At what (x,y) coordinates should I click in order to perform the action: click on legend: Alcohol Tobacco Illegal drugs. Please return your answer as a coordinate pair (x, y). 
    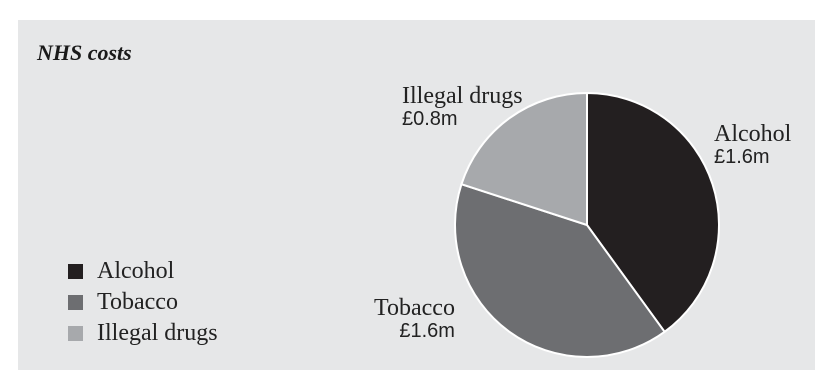
    Looking at the image, I should click on (143, 302).